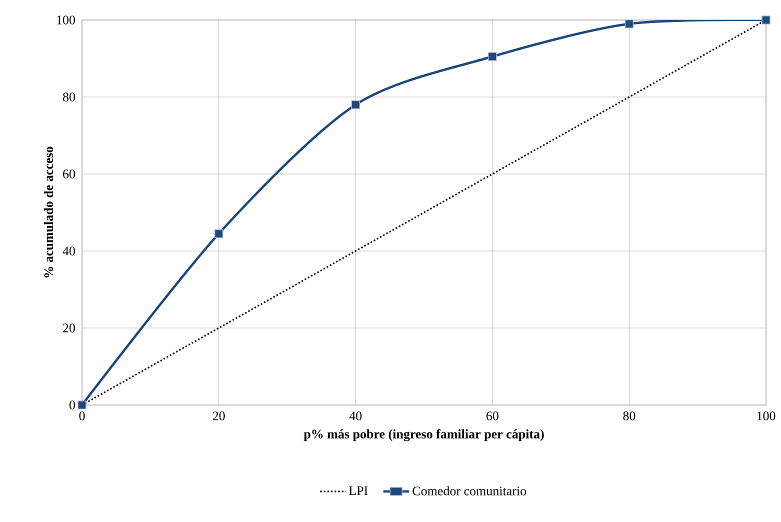  I want to click on x-tick-label: 80, so click(629, 416).